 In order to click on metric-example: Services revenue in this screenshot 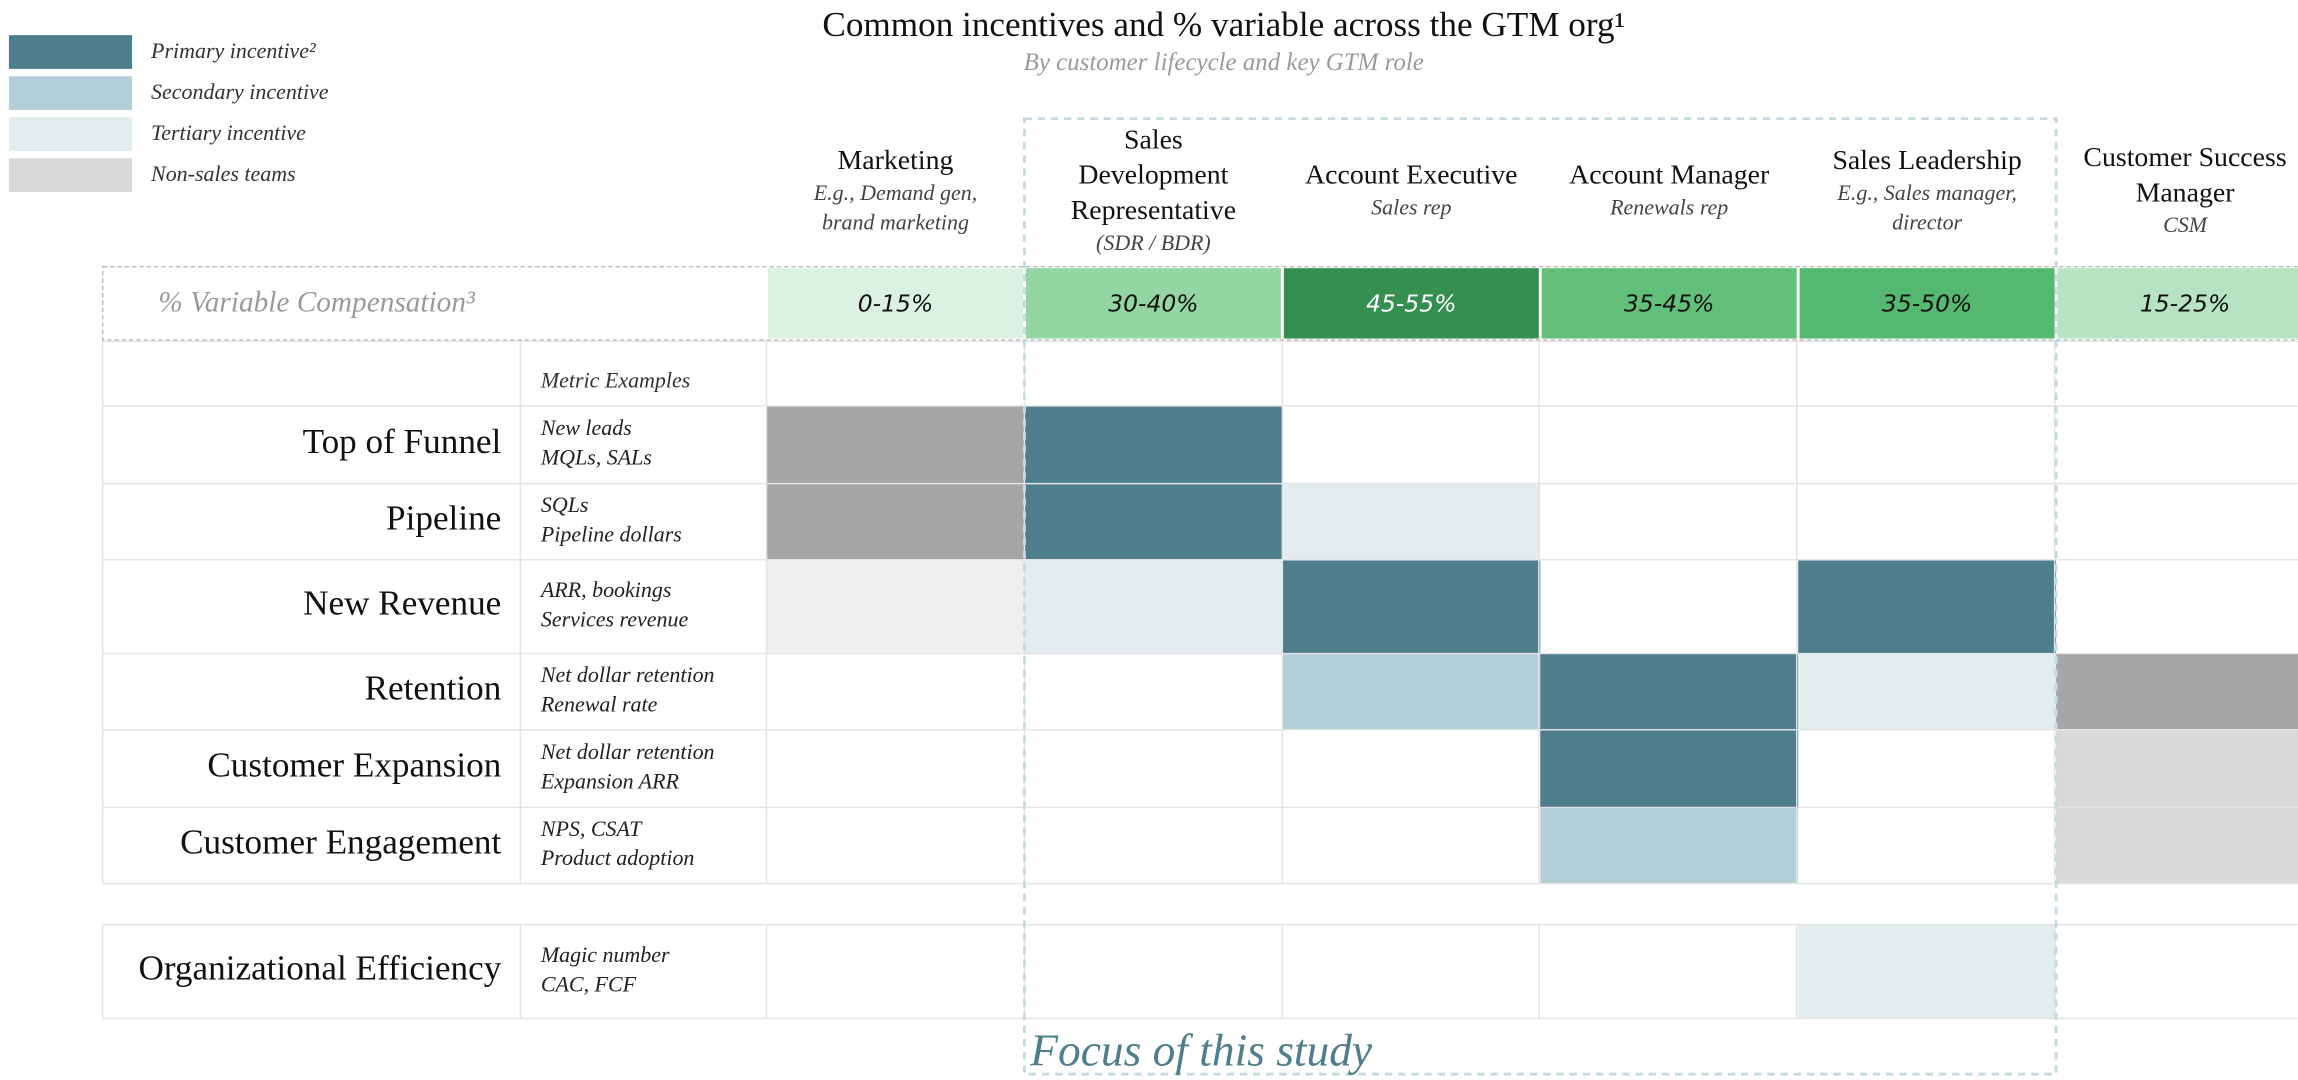, I will do `click(615, 618)`.